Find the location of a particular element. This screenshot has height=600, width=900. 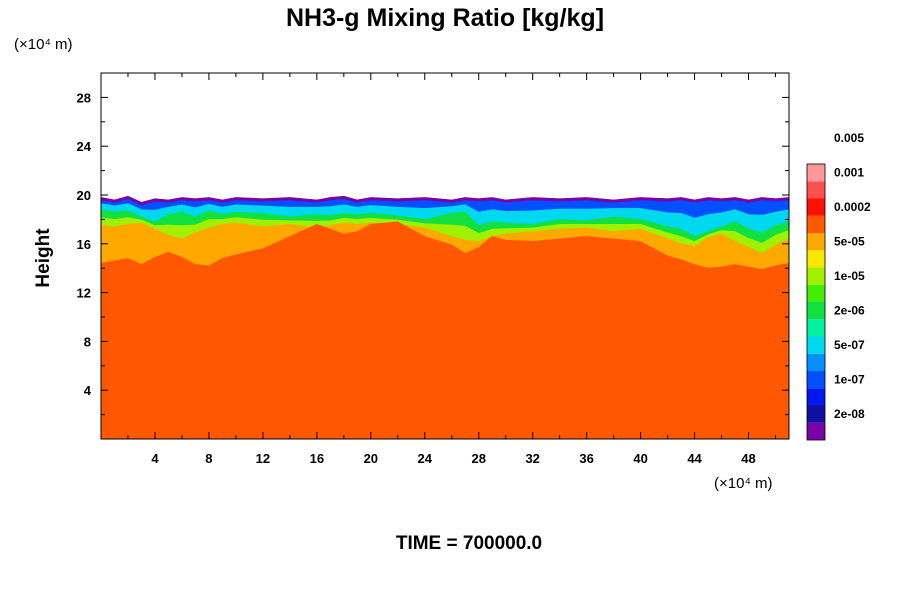

colorbar-label: 2e-08 is located at coordinates (849, 414).